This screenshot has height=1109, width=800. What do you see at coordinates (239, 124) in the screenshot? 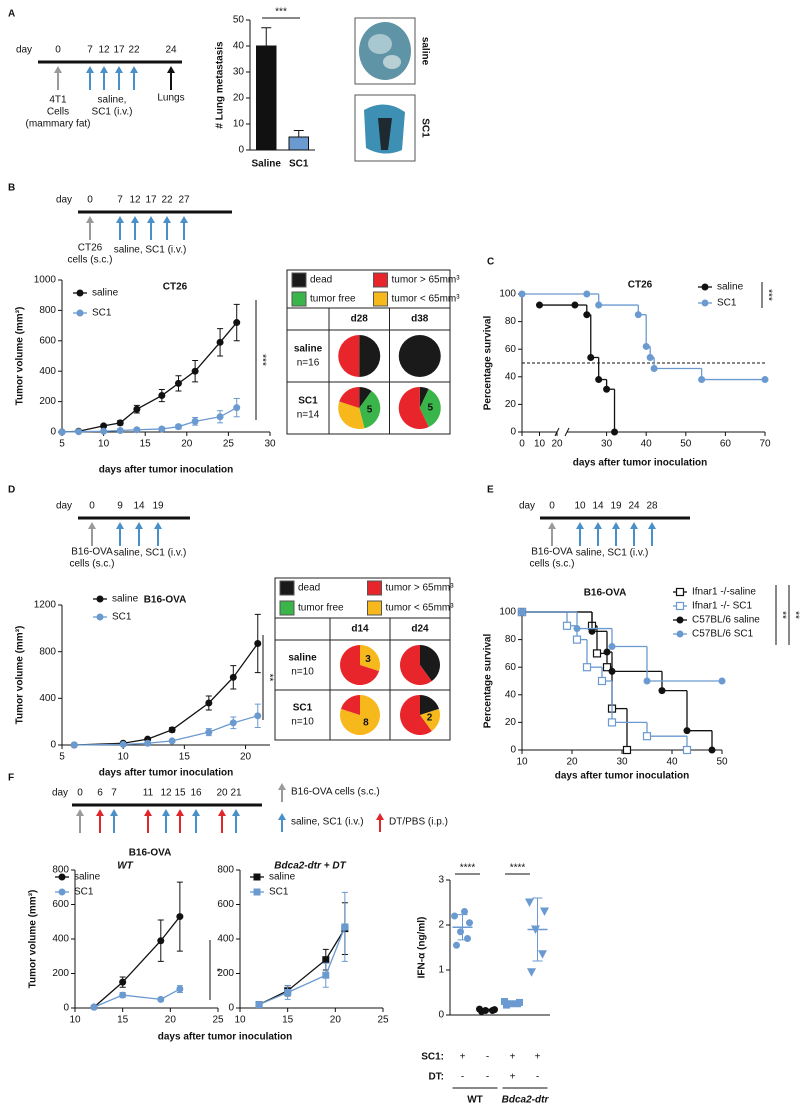
I see `y-tick-label: 10` at bounding box center [239, 124].